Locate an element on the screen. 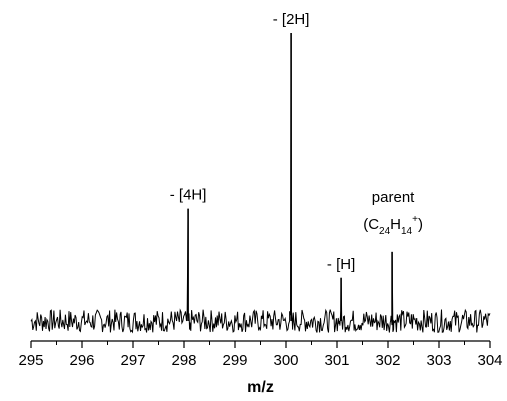  x-tick-label: 298 is located at coordinates (183, 360).